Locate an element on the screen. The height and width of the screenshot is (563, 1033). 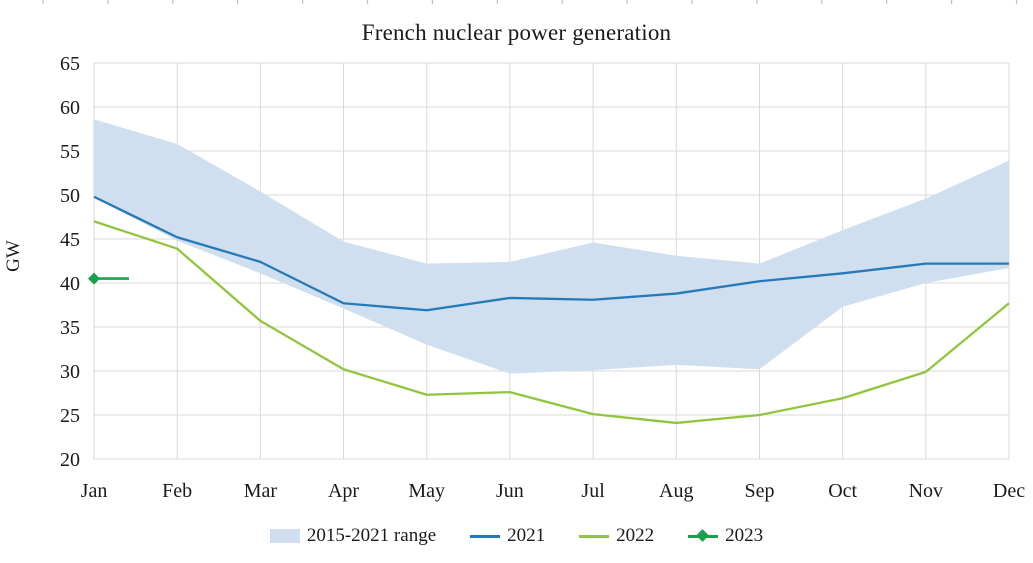
x-tick-label: Jan is located at coordinates (94, 491).